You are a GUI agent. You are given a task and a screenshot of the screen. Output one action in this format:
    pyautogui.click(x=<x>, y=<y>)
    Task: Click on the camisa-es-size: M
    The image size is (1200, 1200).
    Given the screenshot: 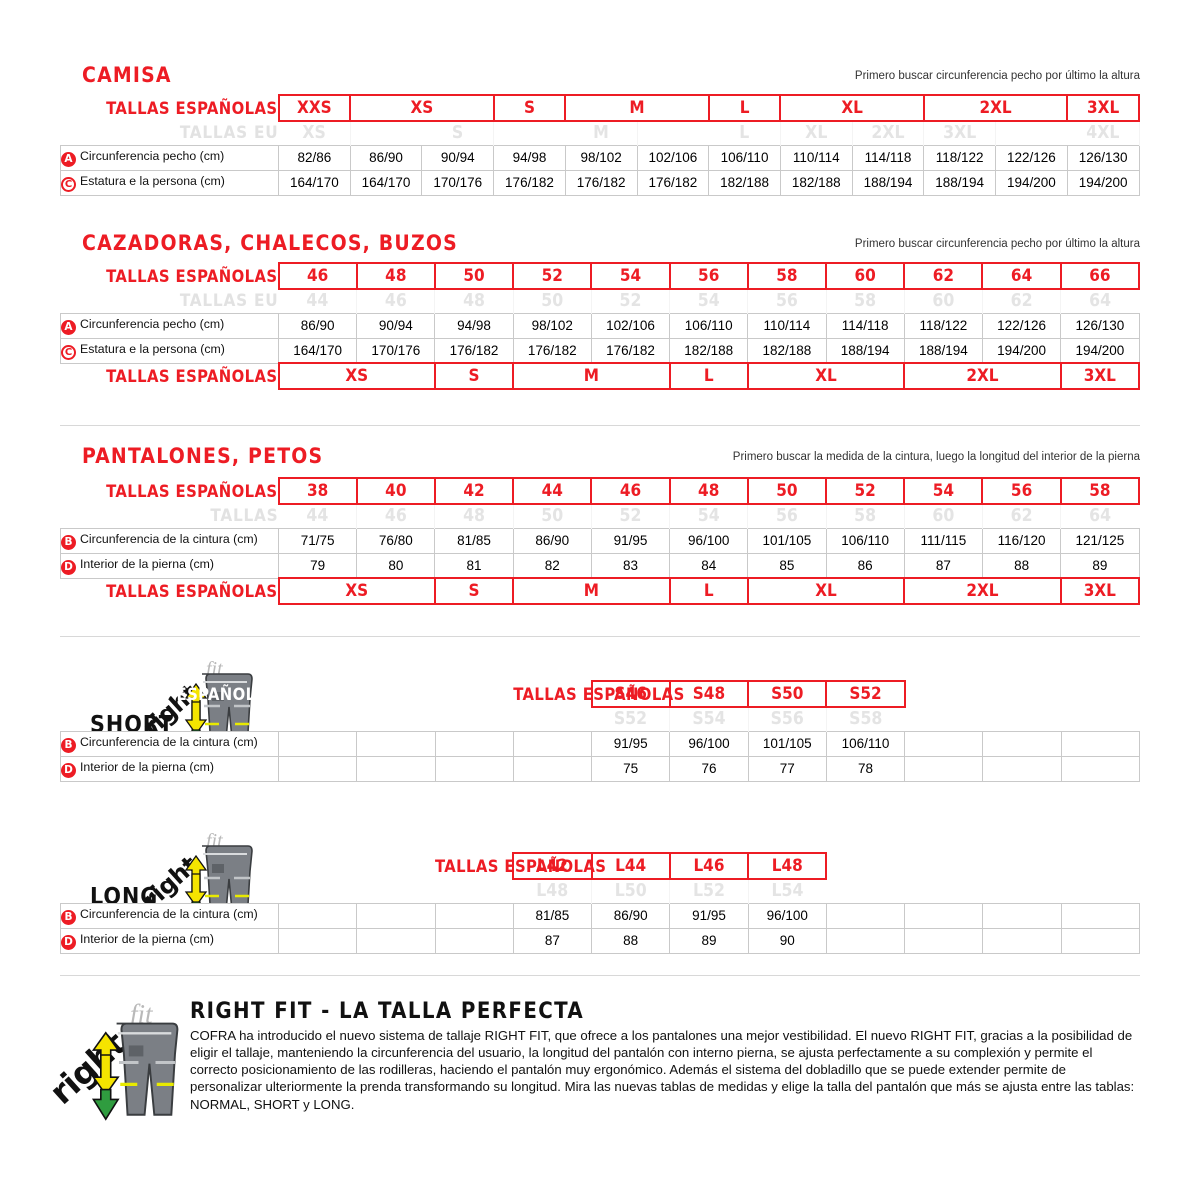 What is the action you would take?
    pyautogui.click(x=637, y=108)
    